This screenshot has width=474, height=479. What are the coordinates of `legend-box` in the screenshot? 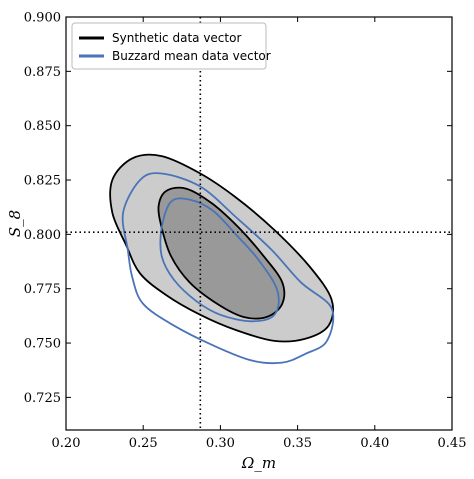 It's located at (169, 46).